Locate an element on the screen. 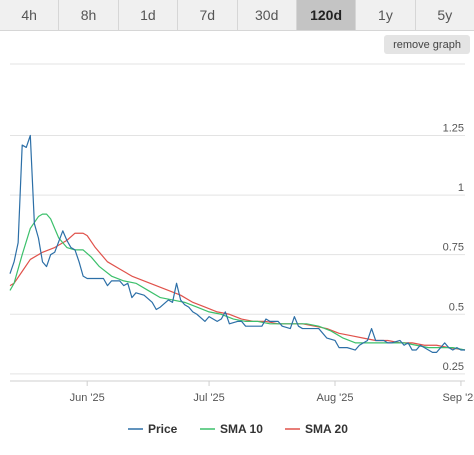 Image resolution: width=474 pixels, height=455 pixels. tab-8h: 8h is located at coordinates (89, 15).